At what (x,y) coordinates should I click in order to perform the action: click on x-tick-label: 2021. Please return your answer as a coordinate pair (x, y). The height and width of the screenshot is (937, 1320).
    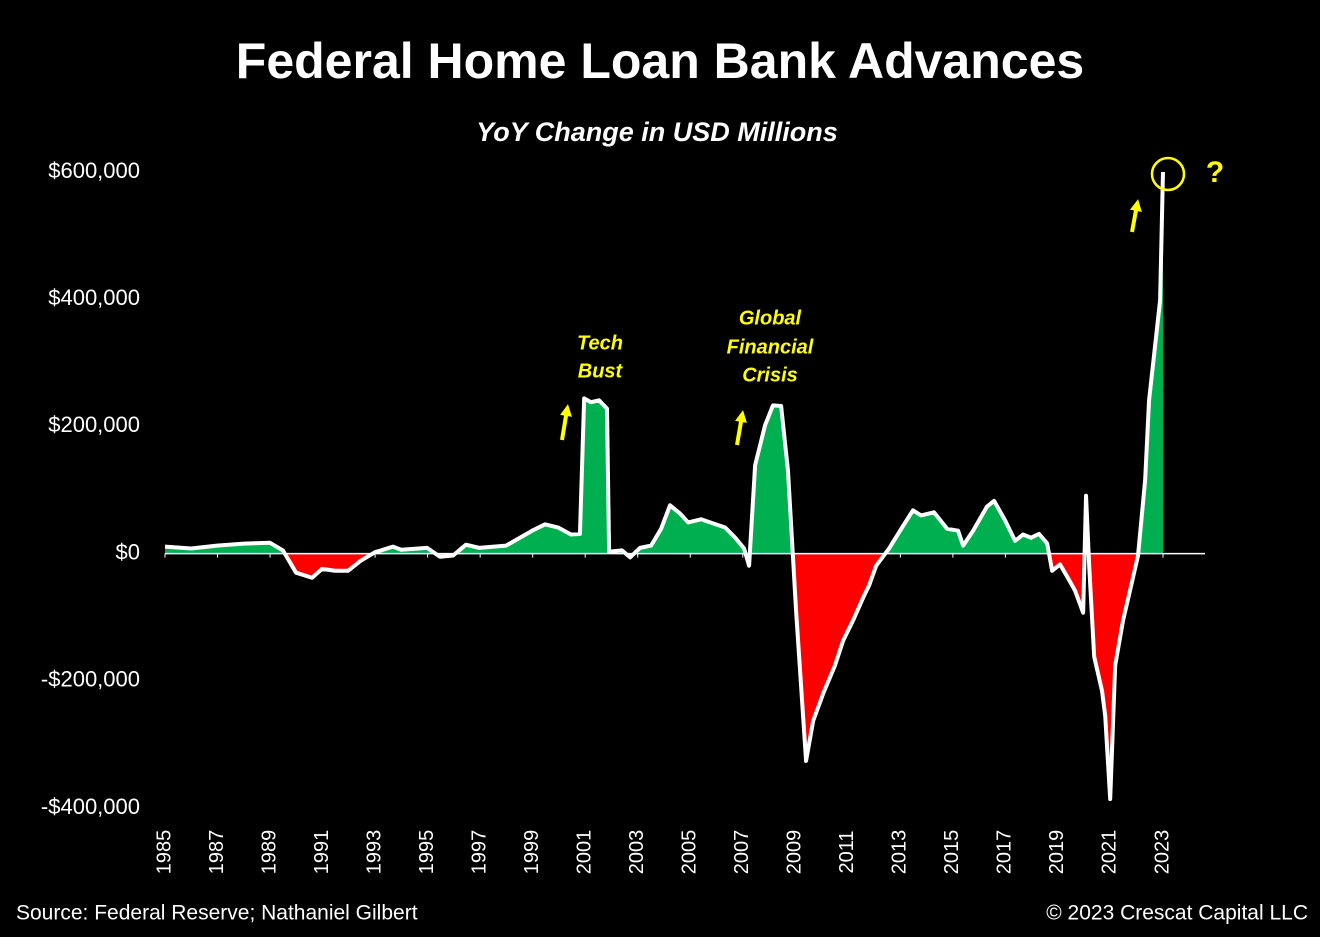
    Looking at the image, I should click on (1110, 852).